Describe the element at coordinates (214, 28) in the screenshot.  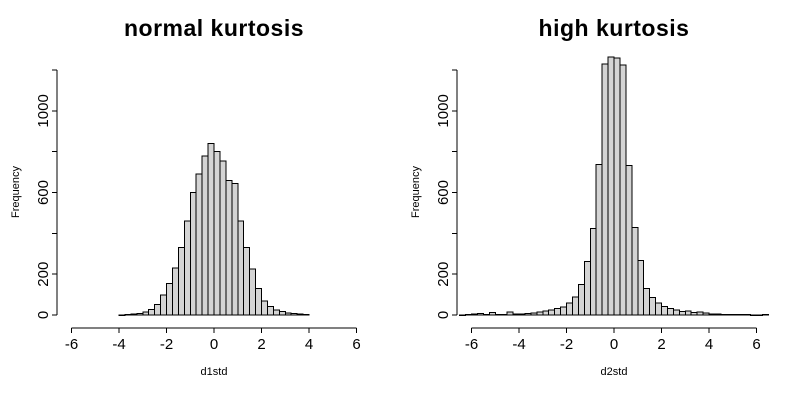
I see `chart-title-left: normal kurtosis` at that location.